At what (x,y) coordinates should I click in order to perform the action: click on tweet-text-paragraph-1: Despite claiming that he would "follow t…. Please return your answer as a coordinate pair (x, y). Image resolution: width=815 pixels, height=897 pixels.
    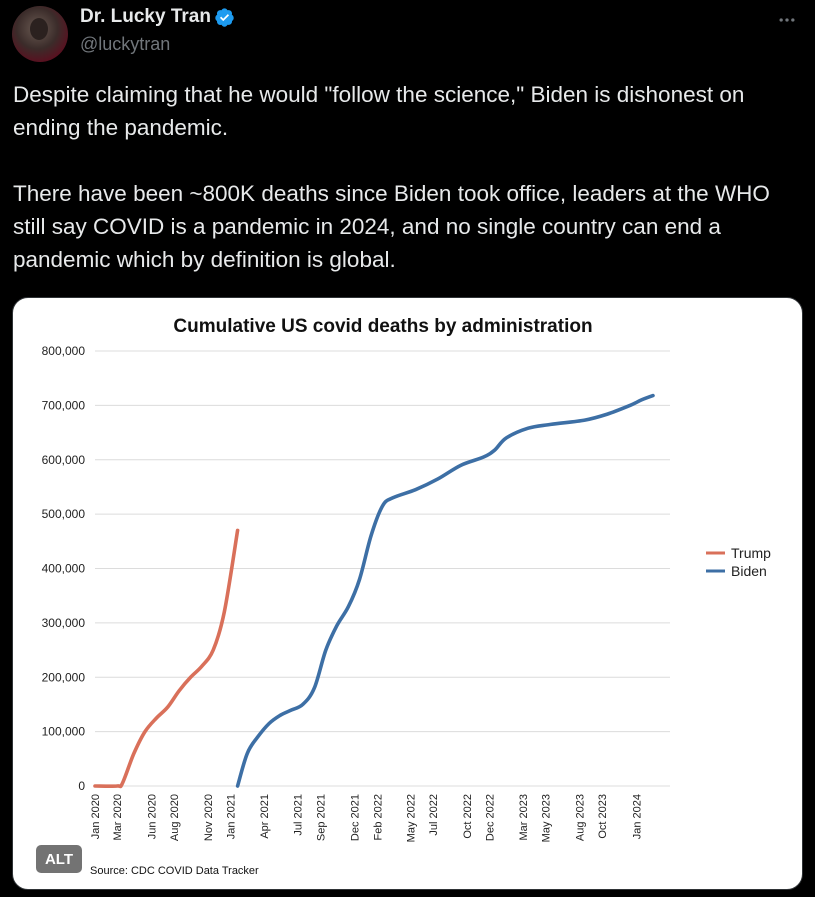
    Looking at the image, I should click on (379, 111).